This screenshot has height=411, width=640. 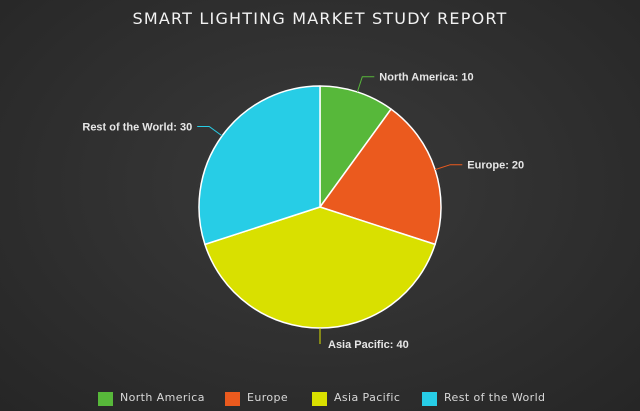 What do you see at coordinates (365, 84) in the screenshot?
I see `connector-north-america` at bounding box center [365, 84].